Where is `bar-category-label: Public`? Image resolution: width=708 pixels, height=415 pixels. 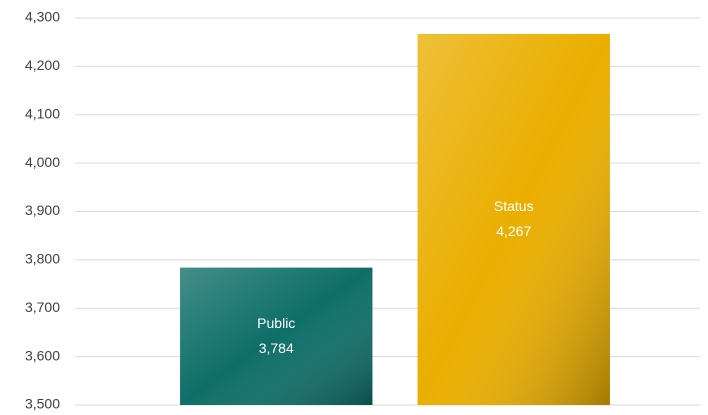 bar-category-label: Public is located at coordinates (276, 323).